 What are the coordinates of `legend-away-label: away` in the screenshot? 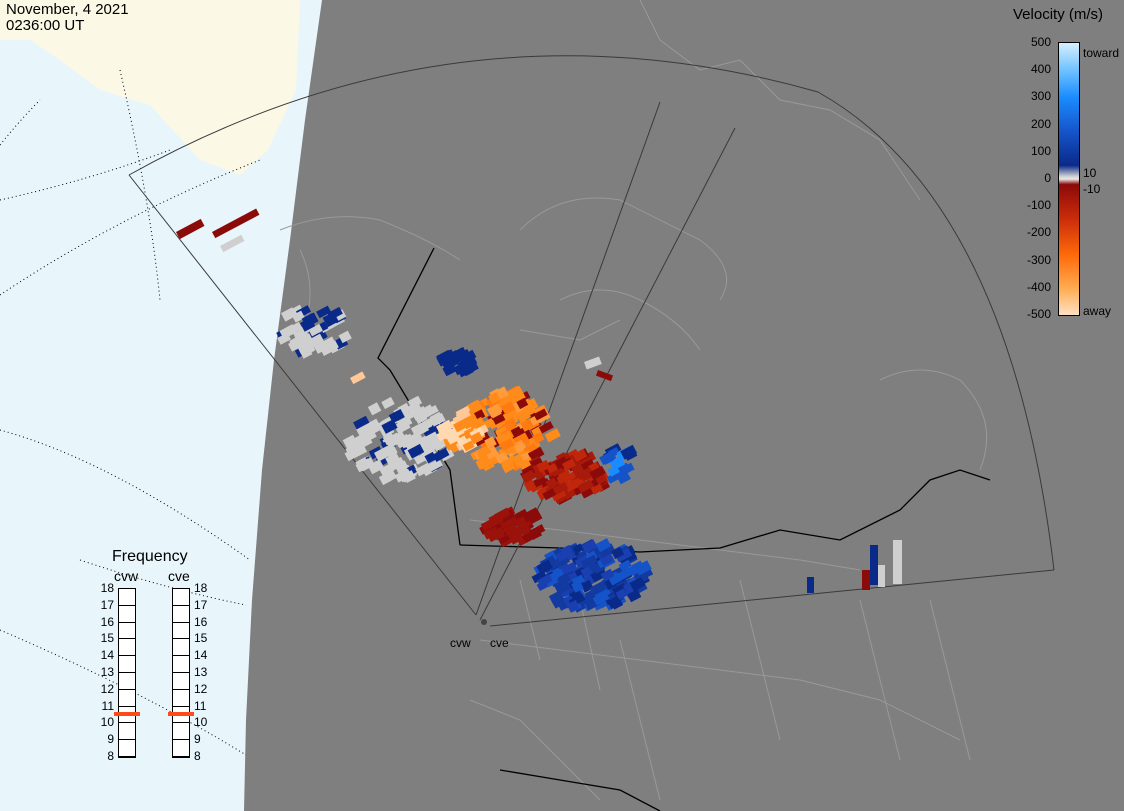 It's located at (1097, 311).